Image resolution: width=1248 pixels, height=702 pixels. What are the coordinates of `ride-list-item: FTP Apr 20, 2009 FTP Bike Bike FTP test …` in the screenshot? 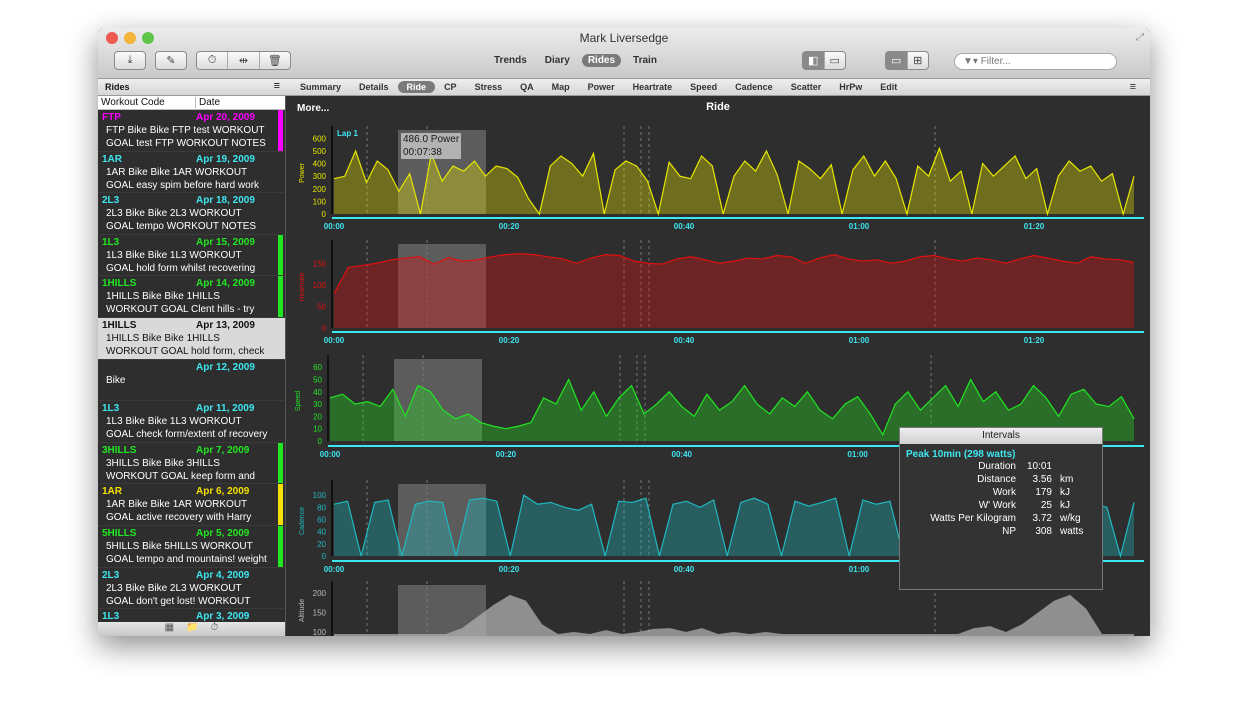 It's located at (191, 131).